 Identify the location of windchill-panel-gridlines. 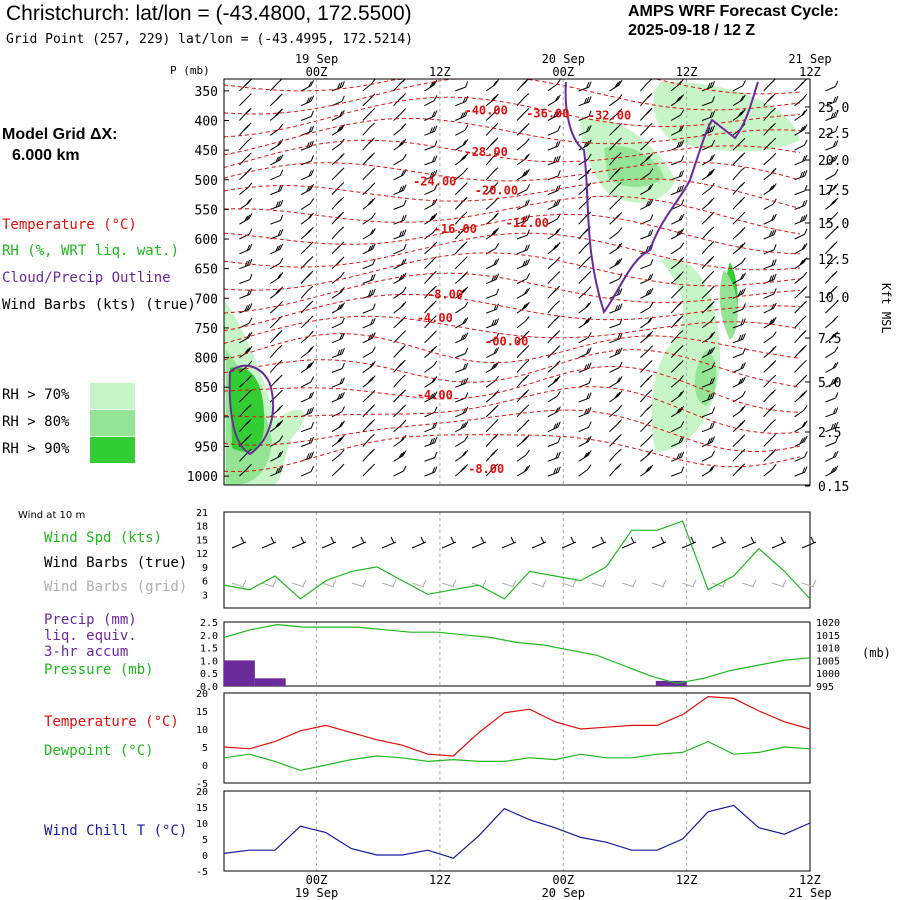
(502, 831).